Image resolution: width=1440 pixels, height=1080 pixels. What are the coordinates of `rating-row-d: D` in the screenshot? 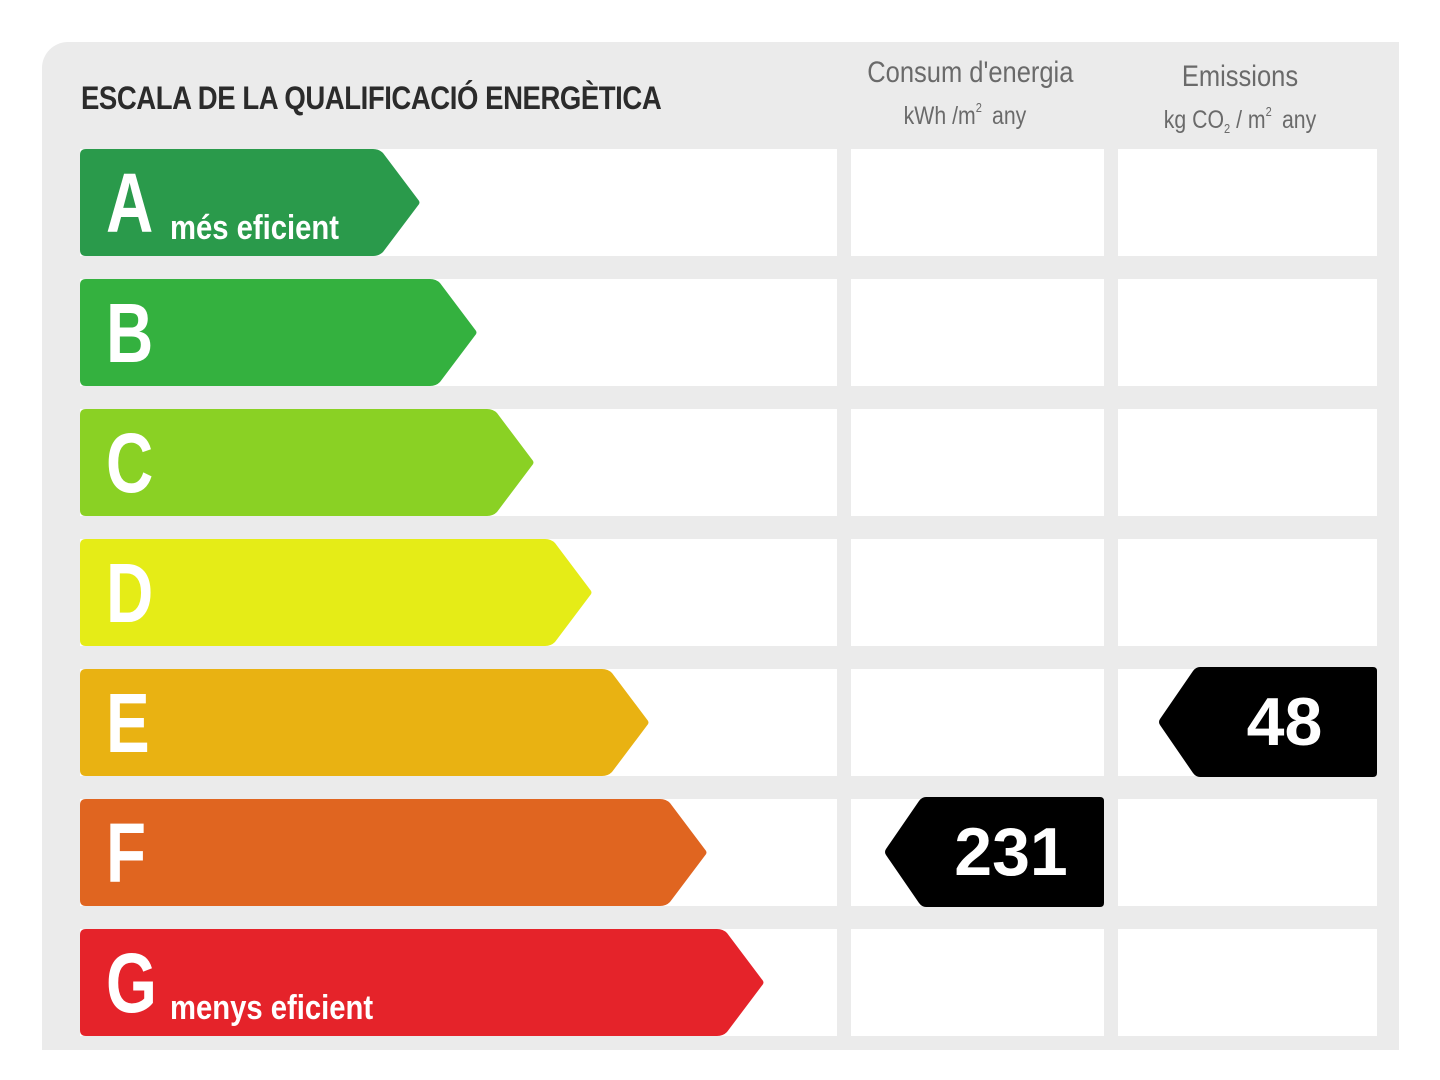 It's located at (728, 592).